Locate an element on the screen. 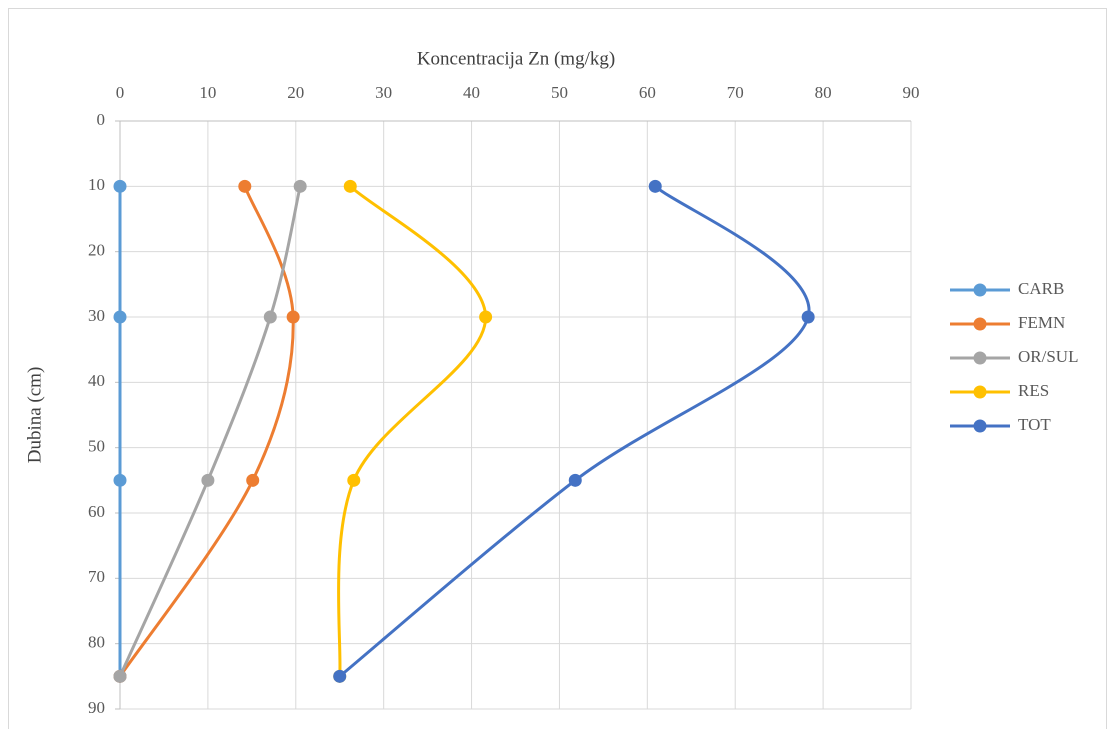  x-tick-label: 30 is located at coordinates (383, 92).